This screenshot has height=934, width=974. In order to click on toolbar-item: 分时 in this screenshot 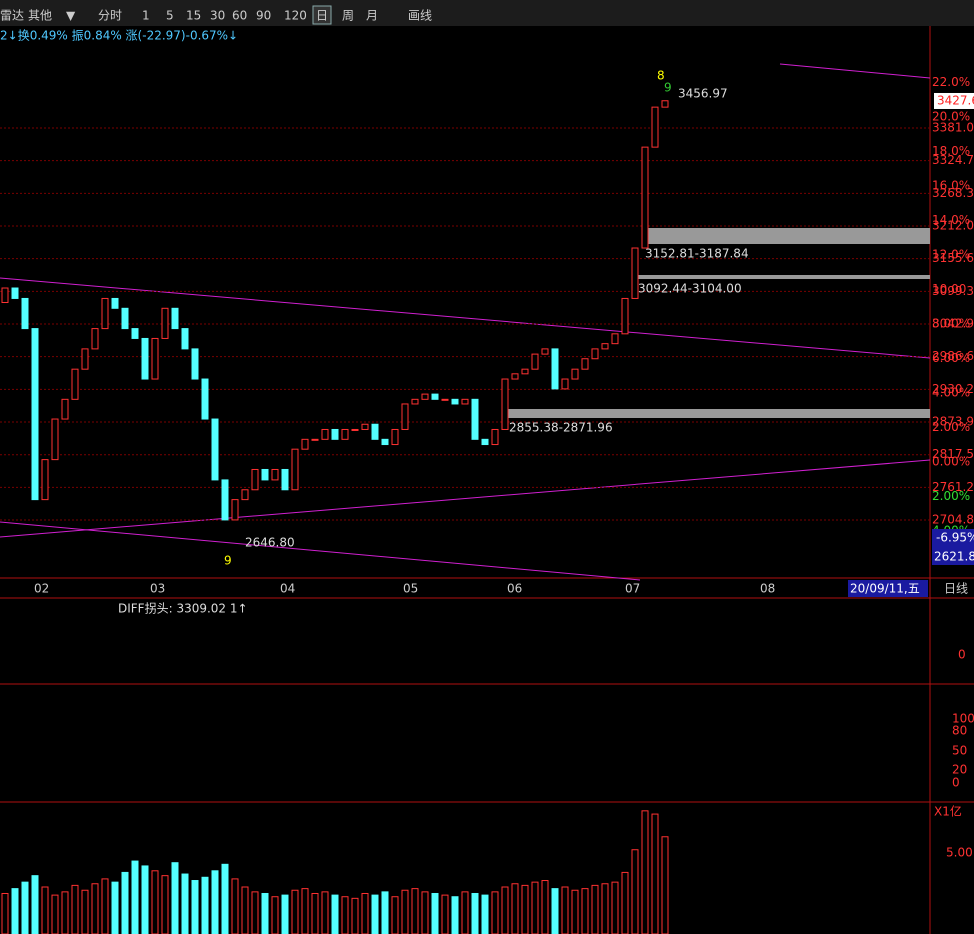, I will do `click(110, 16)`.